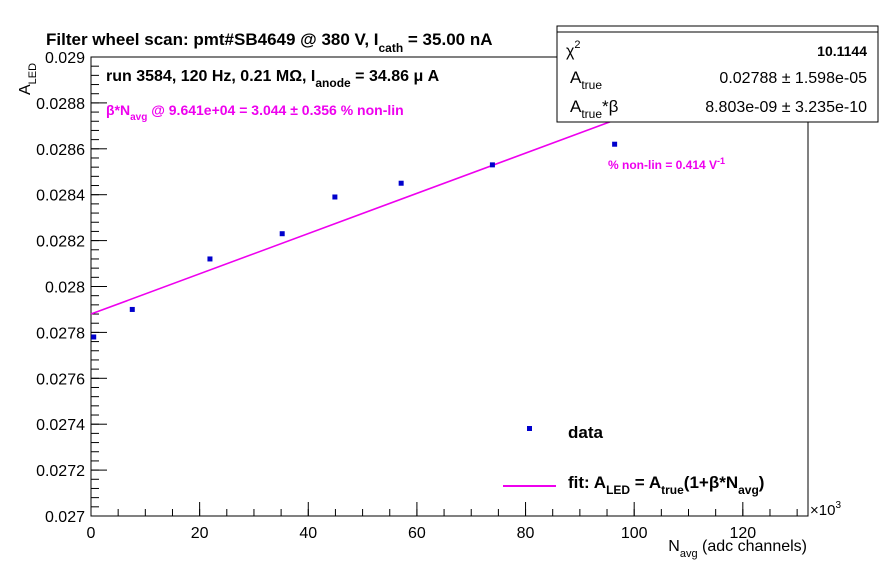 Image resolution: width=896 pixels, height=572 pixels. What do you see at coordinates (28, 79) in the screenshot?
I see `y-axis-title: ALED` at bounding box center [28, 79].